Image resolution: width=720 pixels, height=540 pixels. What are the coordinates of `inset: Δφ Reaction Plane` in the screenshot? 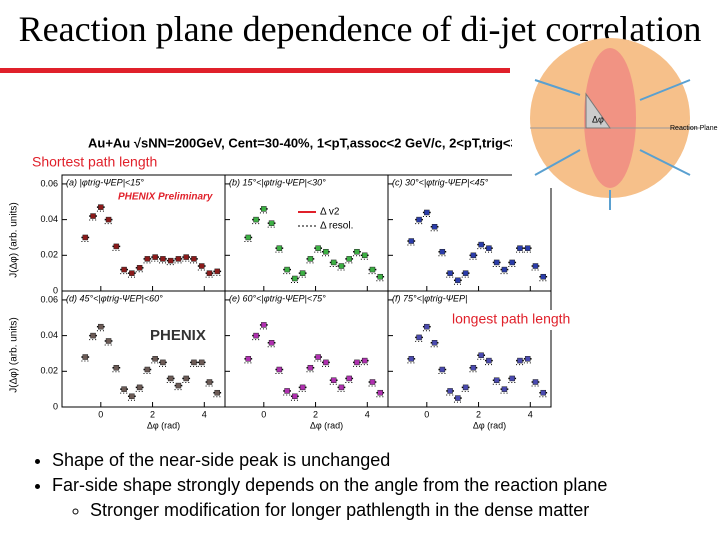 It's located at (615, 124).